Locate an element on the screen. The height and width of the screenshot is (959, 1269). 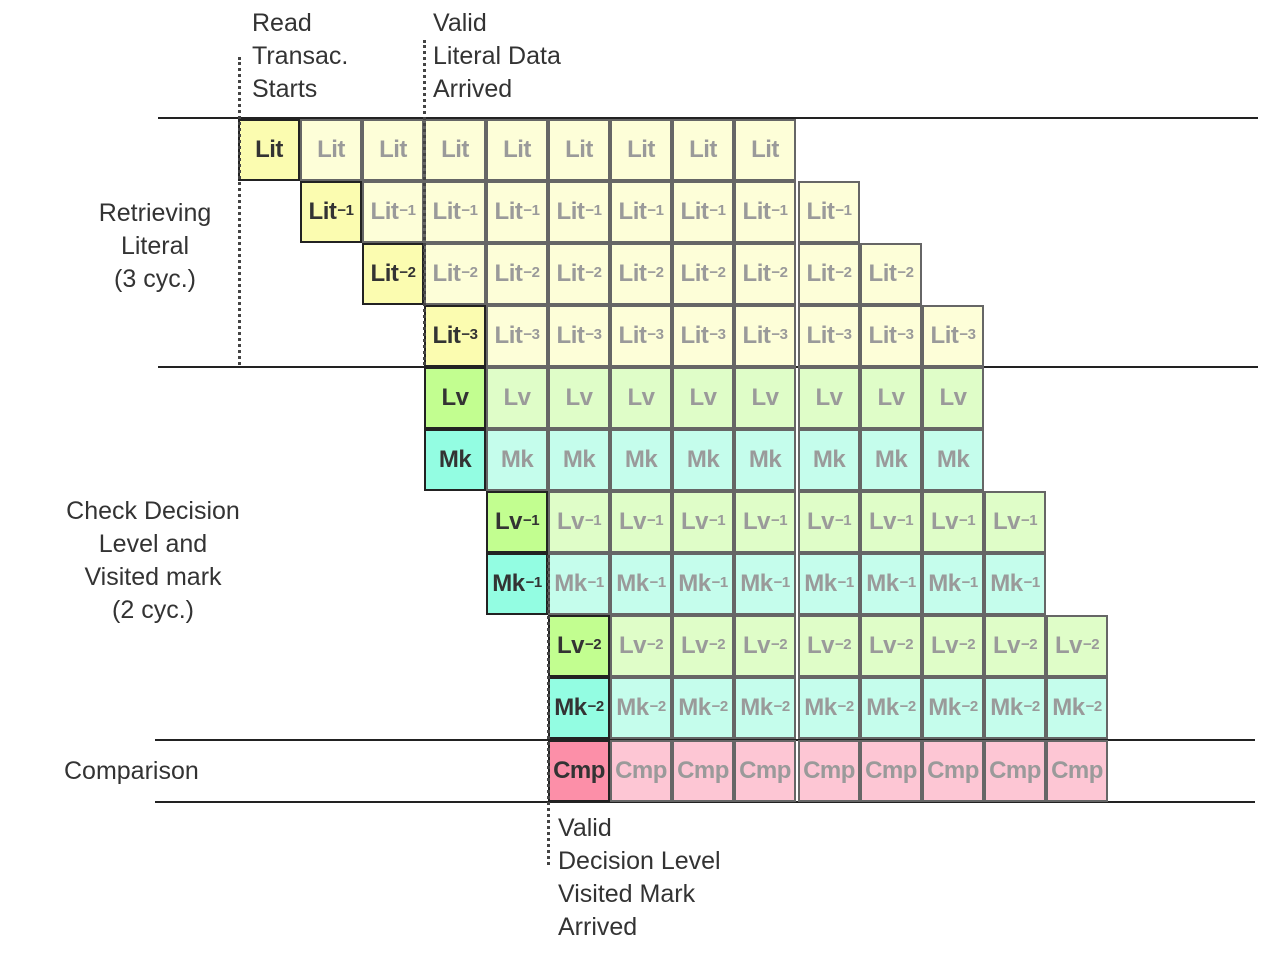
read-start-marker is located at coordinates (239, 211).